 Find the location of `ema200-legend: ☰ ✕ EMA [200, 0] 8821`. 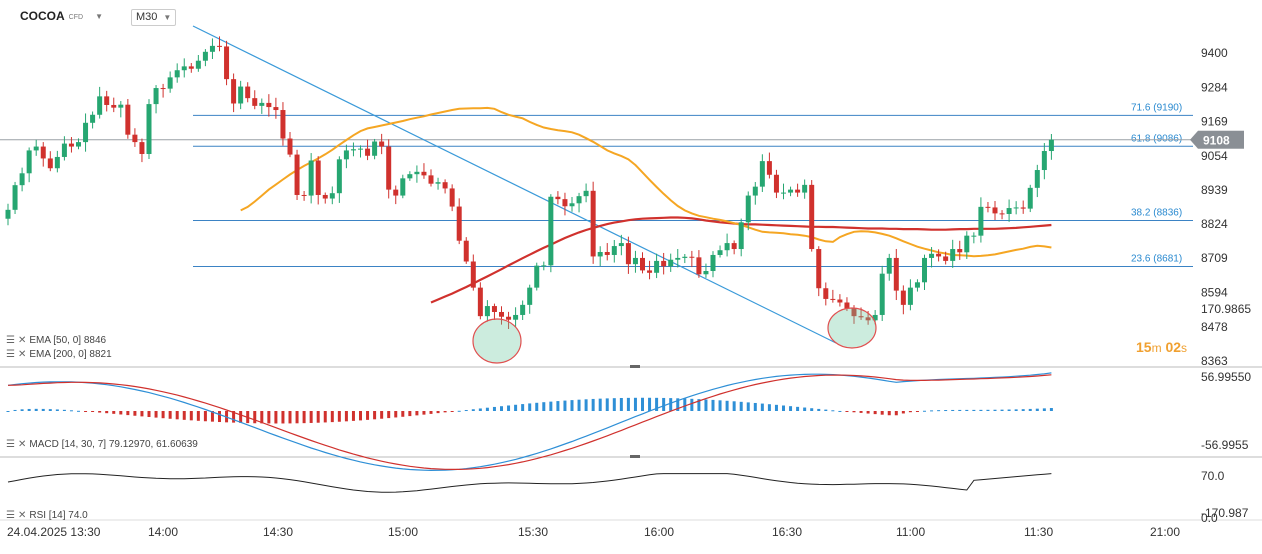

ema200-legend: ☰ ✕ EMA [200, 0] 8821 is located at coordinates (59, 354).